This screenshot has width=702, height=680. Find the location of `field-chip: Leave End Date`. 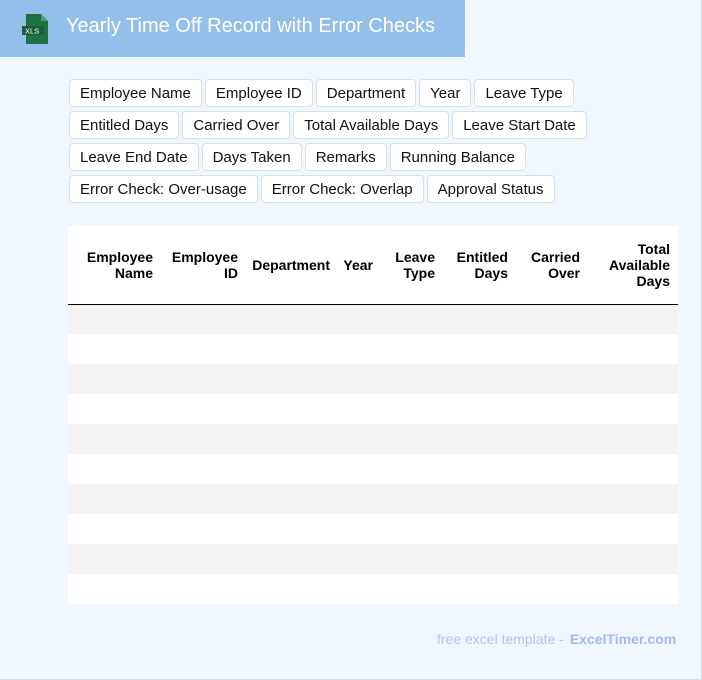

field-chip: Leave End Date is located at coordinates (134, 157).